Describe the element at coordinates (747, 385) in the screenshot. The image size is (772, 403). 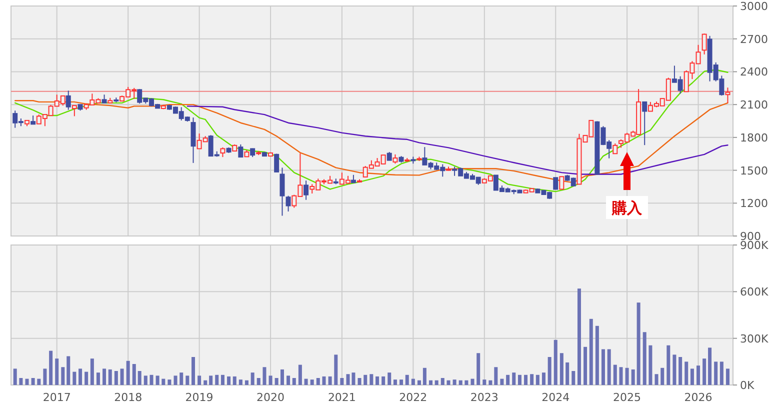
I see `y-tick-label: 0K` at that location.